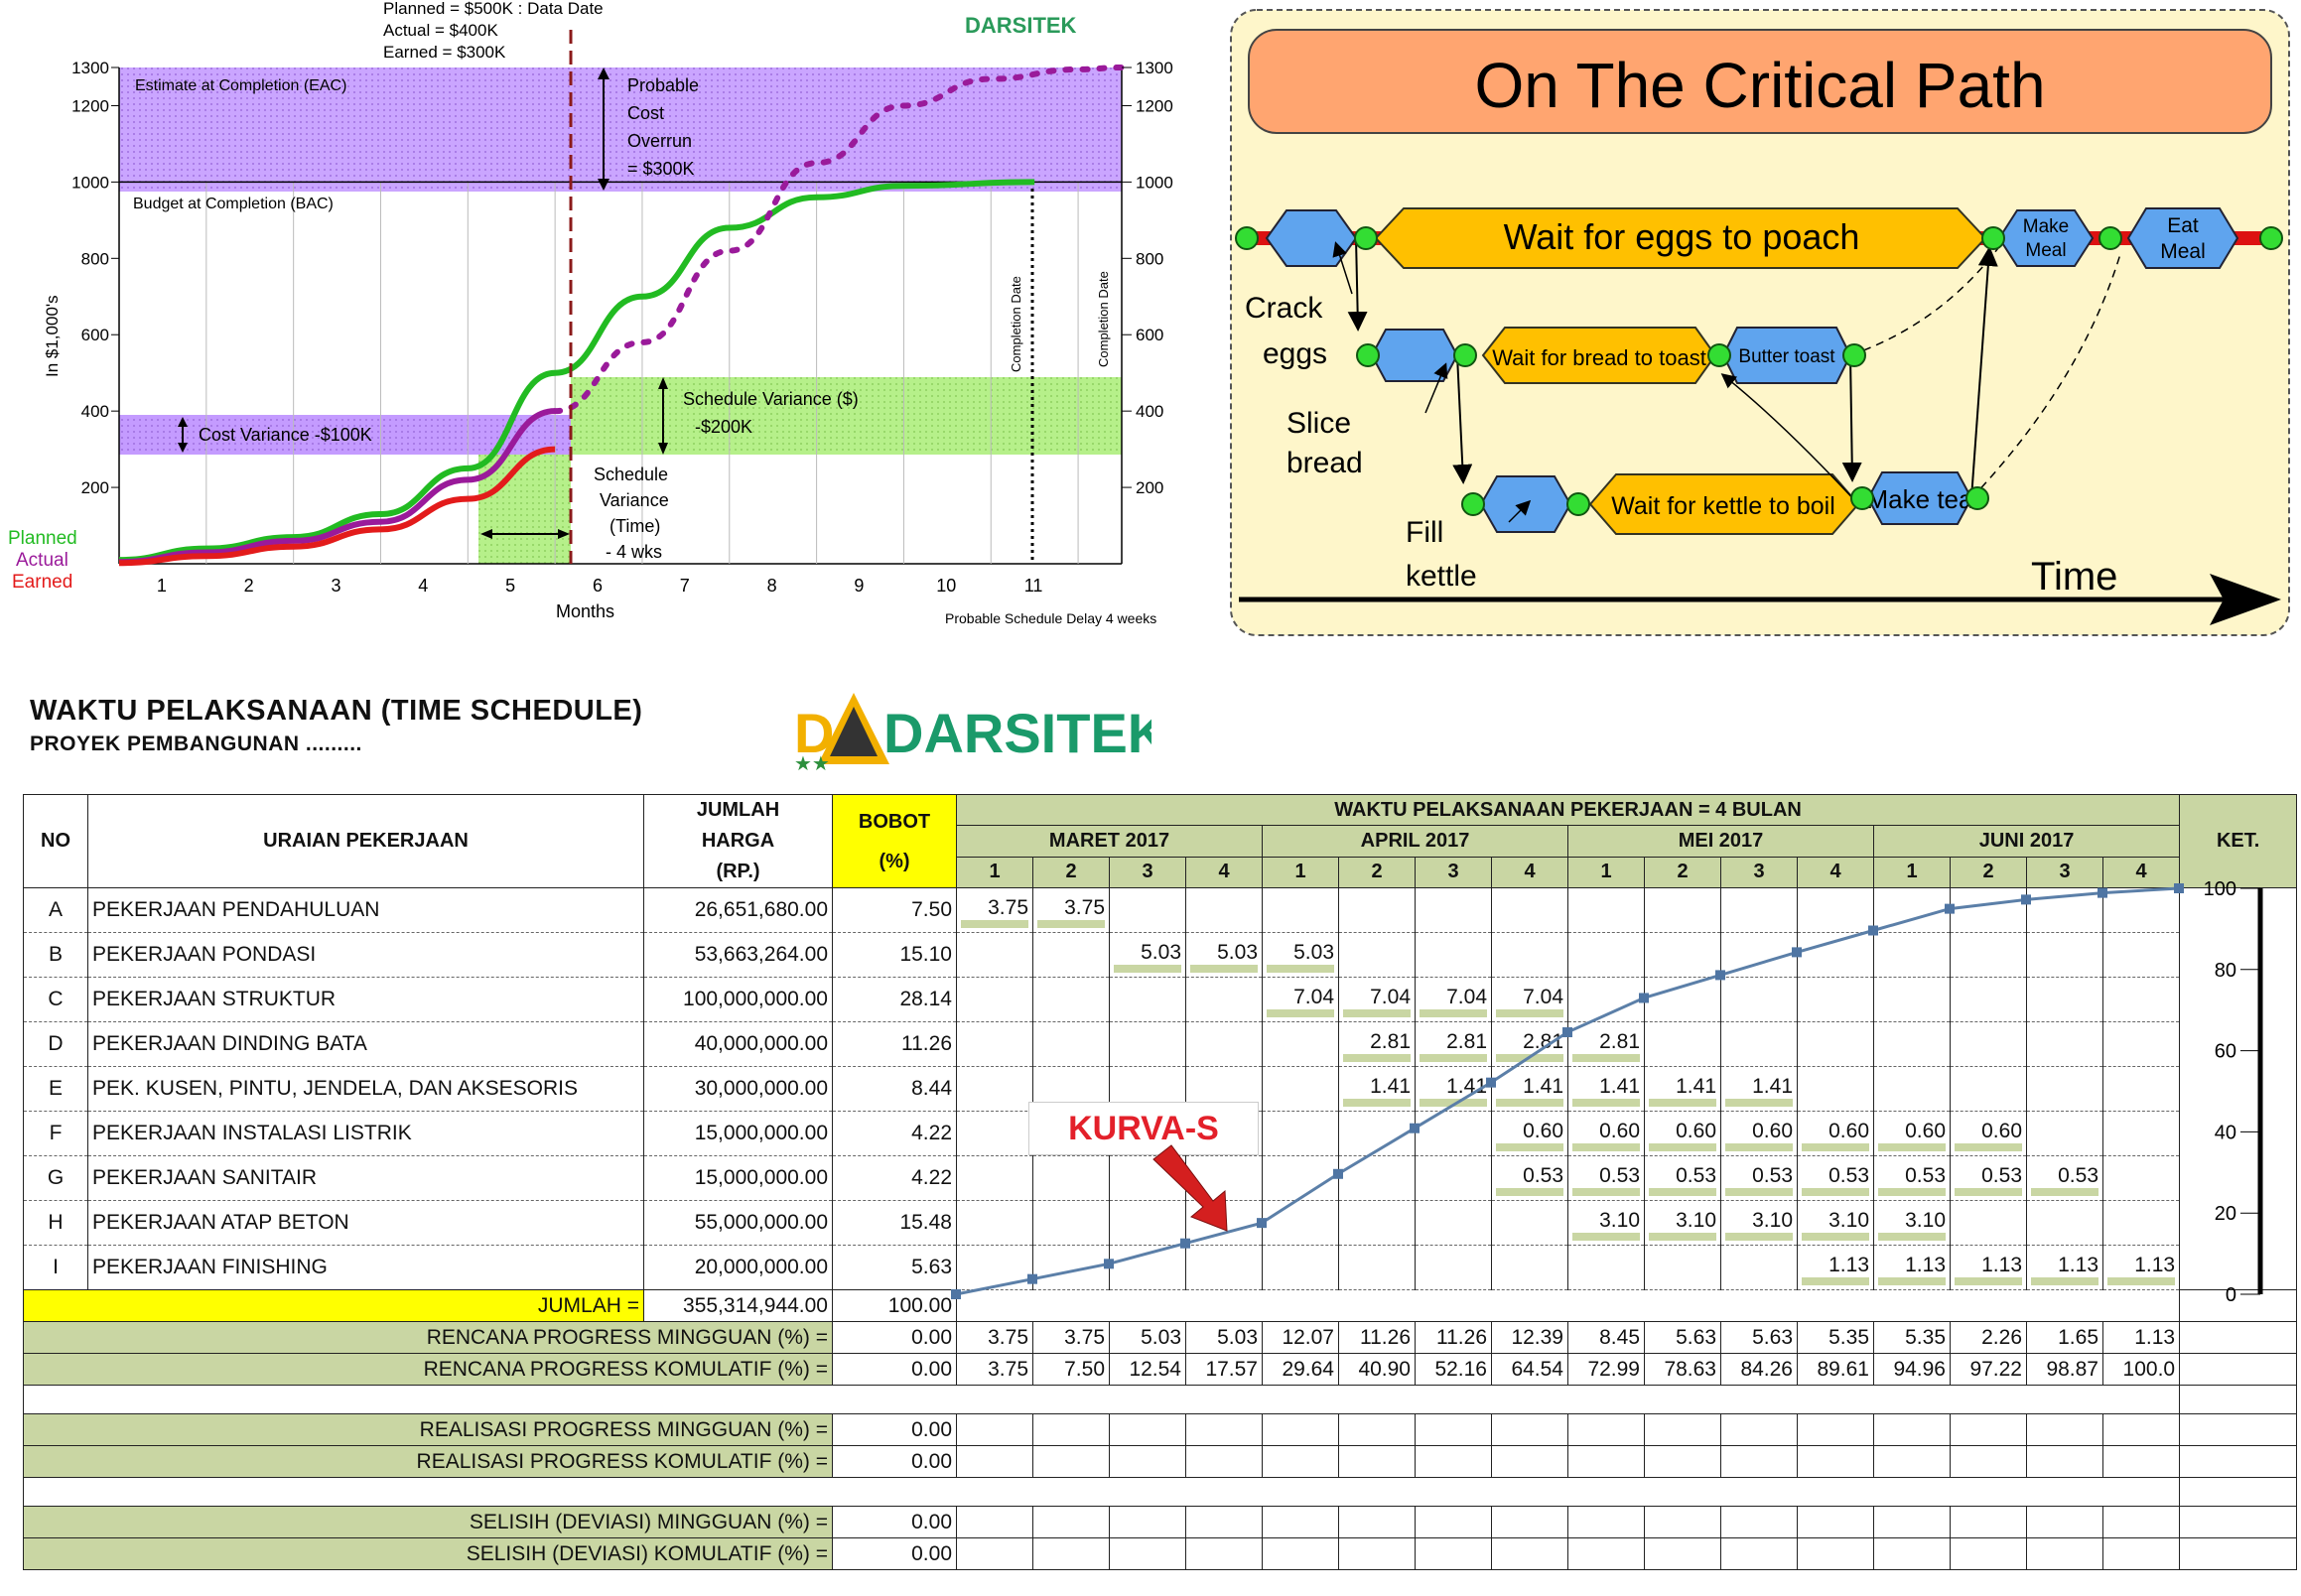 The height and width of the screenshot is (1596, 2301). I want to click on summary-week-cell: 17.57, so click(1224, 1369).